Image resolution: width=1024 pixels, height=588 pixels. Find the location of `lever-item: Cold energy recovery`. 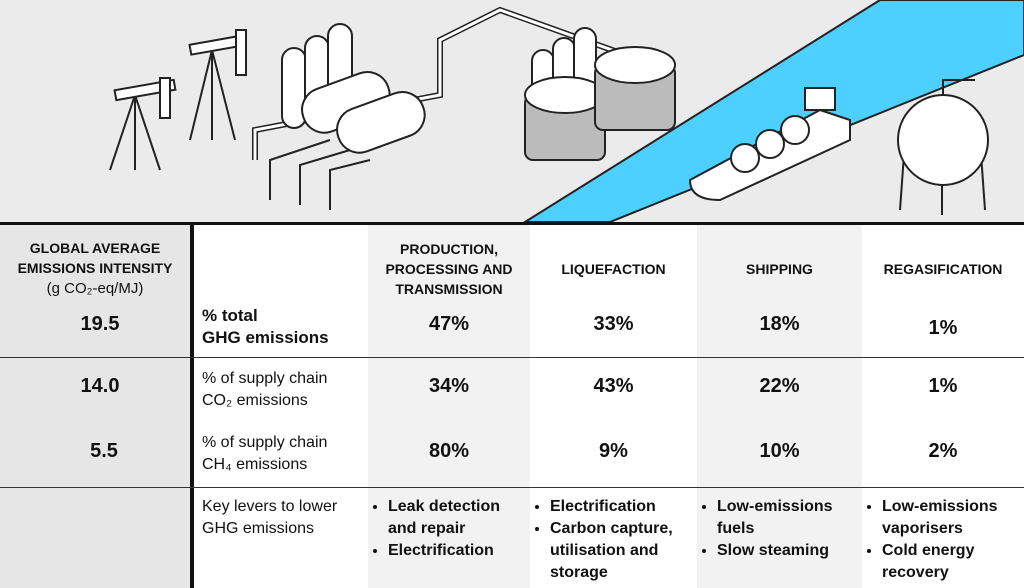

lever-item: Cold energy recovery is located at coordinates (952, 562).